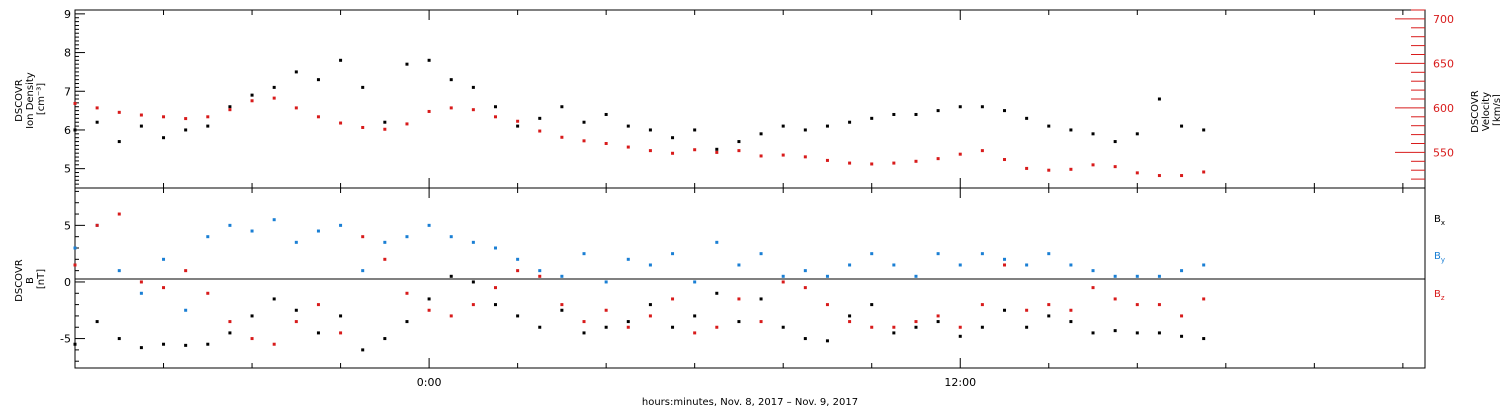 Image resolution: width=1500 pixels, height=410 pixels. I want to click on density-axis-title-line3: [cm⁻³], so click(41, 99).